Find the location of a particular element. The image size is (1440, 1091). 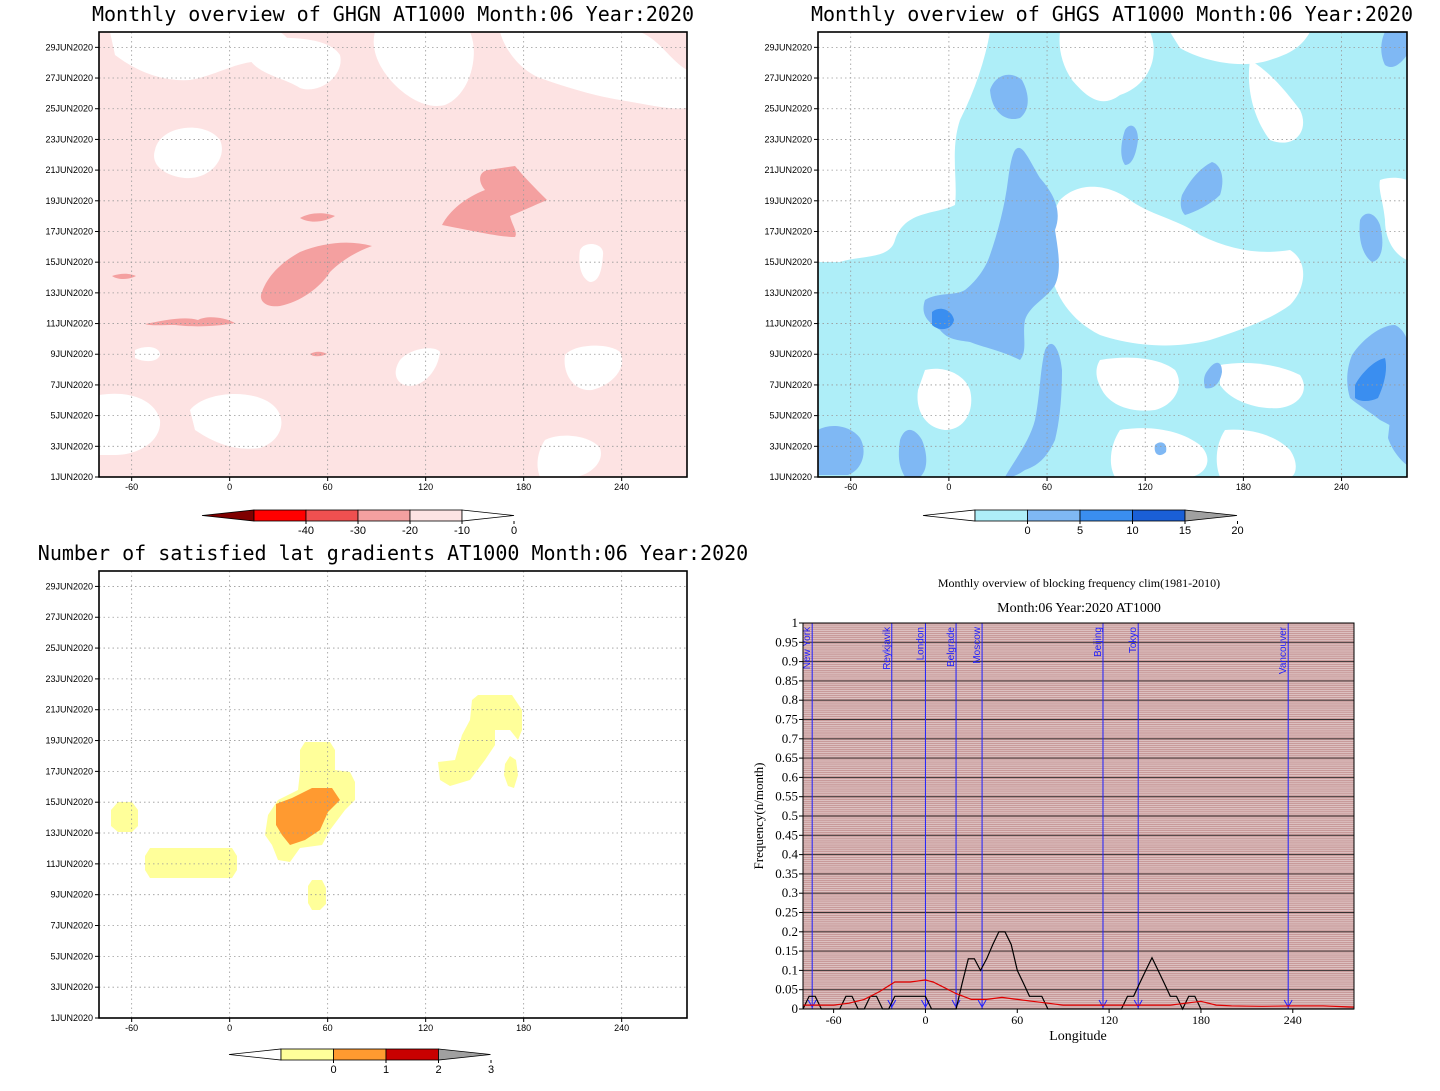

city-label: Belgrade is located at coordinates (951, 647).